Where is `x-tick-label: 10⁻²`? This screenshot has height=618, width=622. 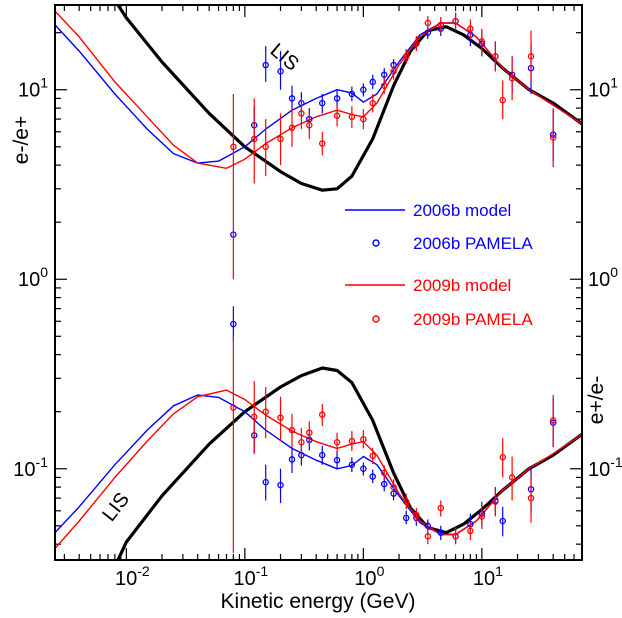
x-tick-label: 10⁻² is located at coordinates (132, 576).